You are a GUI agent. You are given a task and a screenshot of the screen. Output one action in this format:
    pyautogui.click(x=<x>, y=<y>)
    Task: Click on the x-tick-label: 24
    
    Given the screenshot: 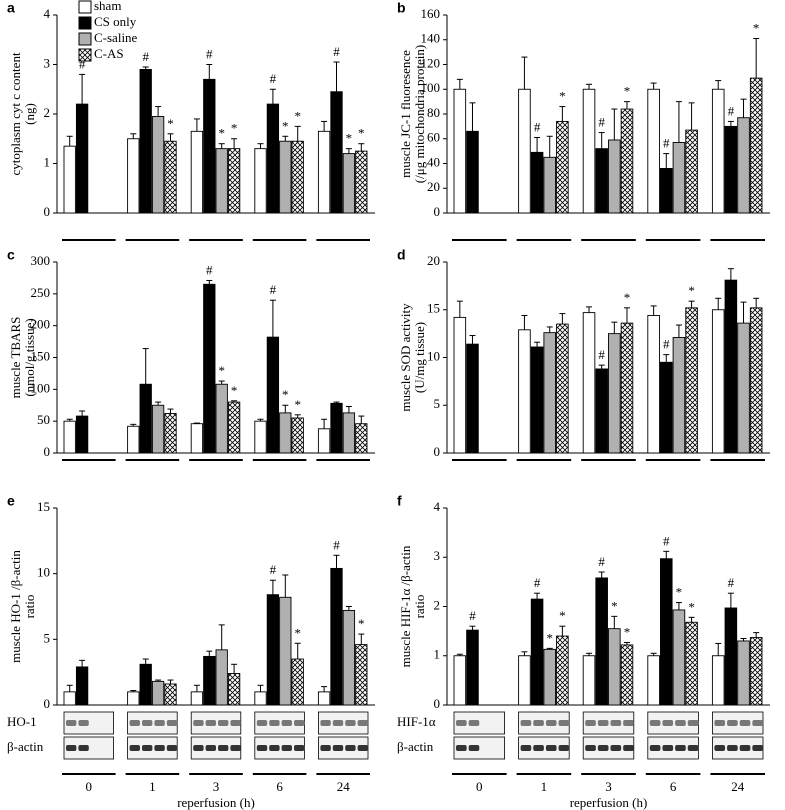 What is the action you would take?
    pyautogui.click(x=344, y=786)
    